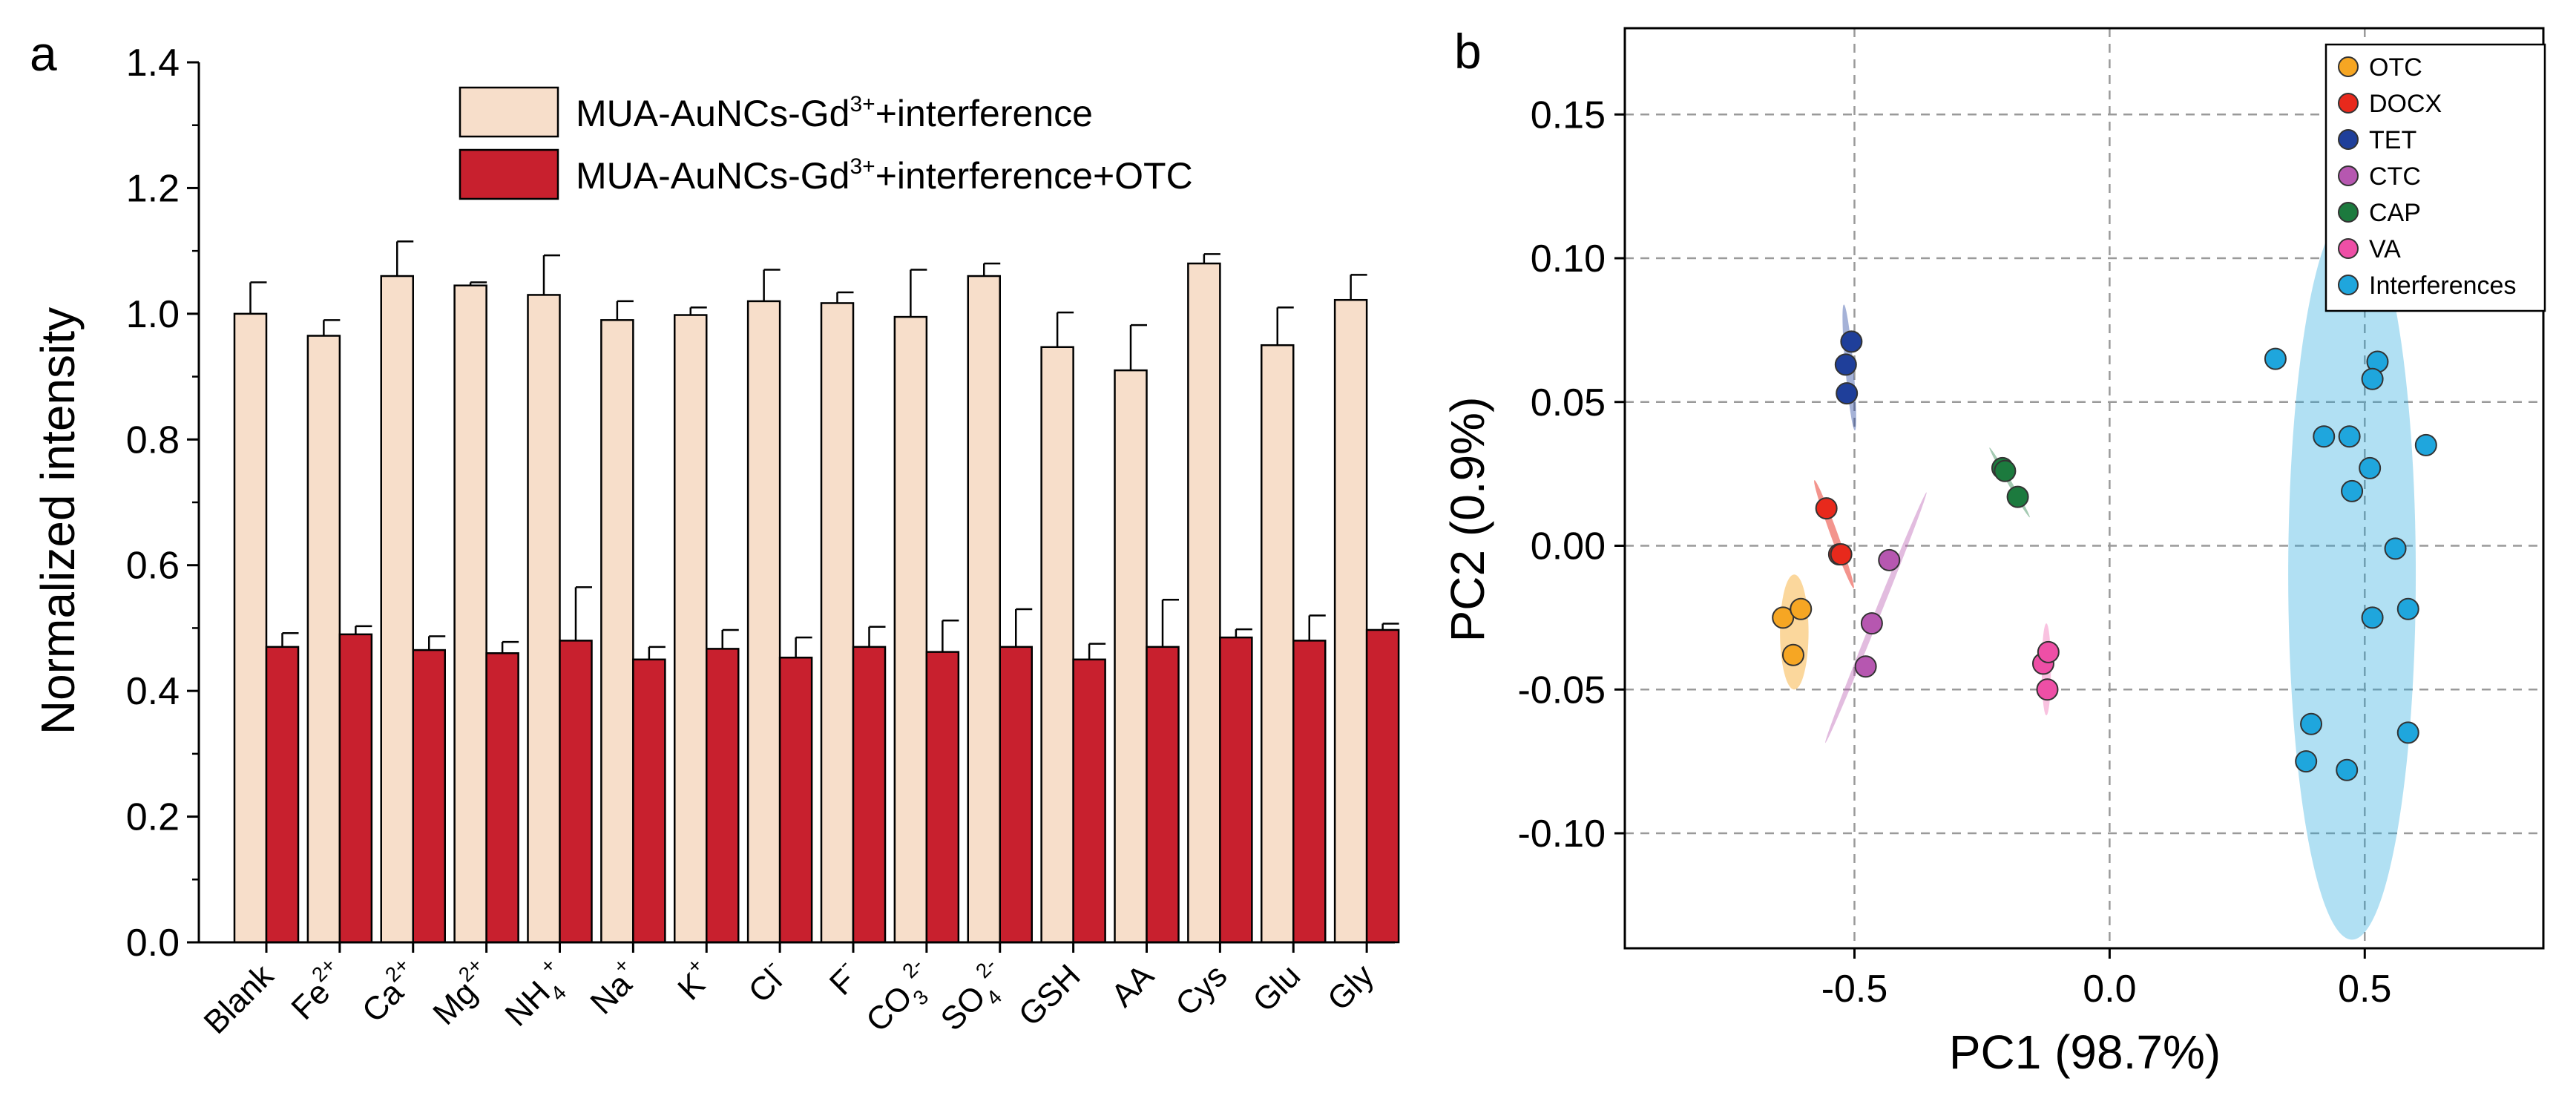  I want to click on scatter-y-tick-label-4: 0.10, so click(1569, 258).